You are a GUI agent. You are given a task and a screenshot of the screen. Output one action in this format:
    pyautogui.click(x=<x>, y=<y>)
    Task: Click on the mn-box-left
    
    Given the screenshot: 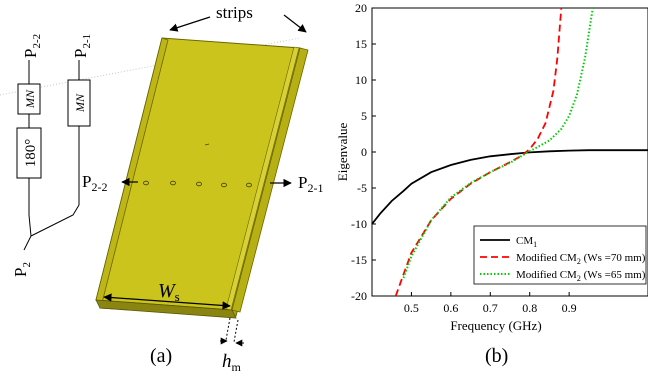 What is the action you would take?
    pyautogui.click(x=29, y=99)
    